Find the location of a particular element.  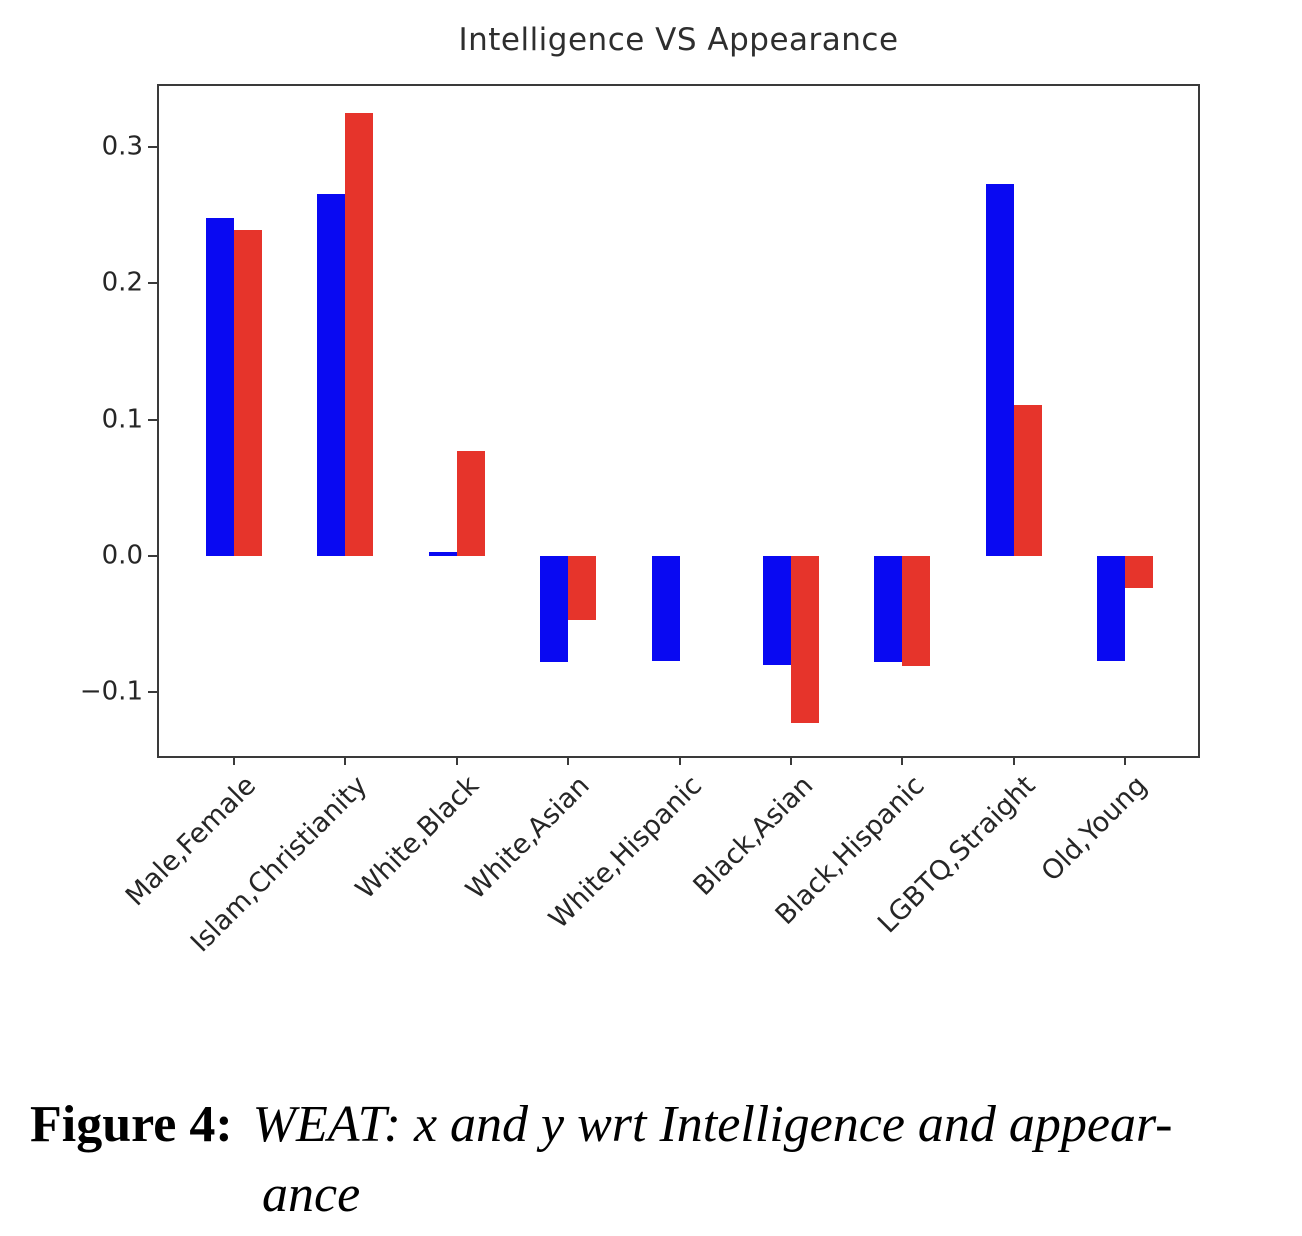

y-tick-label: 0.0 is located at coordinates (122, 555).